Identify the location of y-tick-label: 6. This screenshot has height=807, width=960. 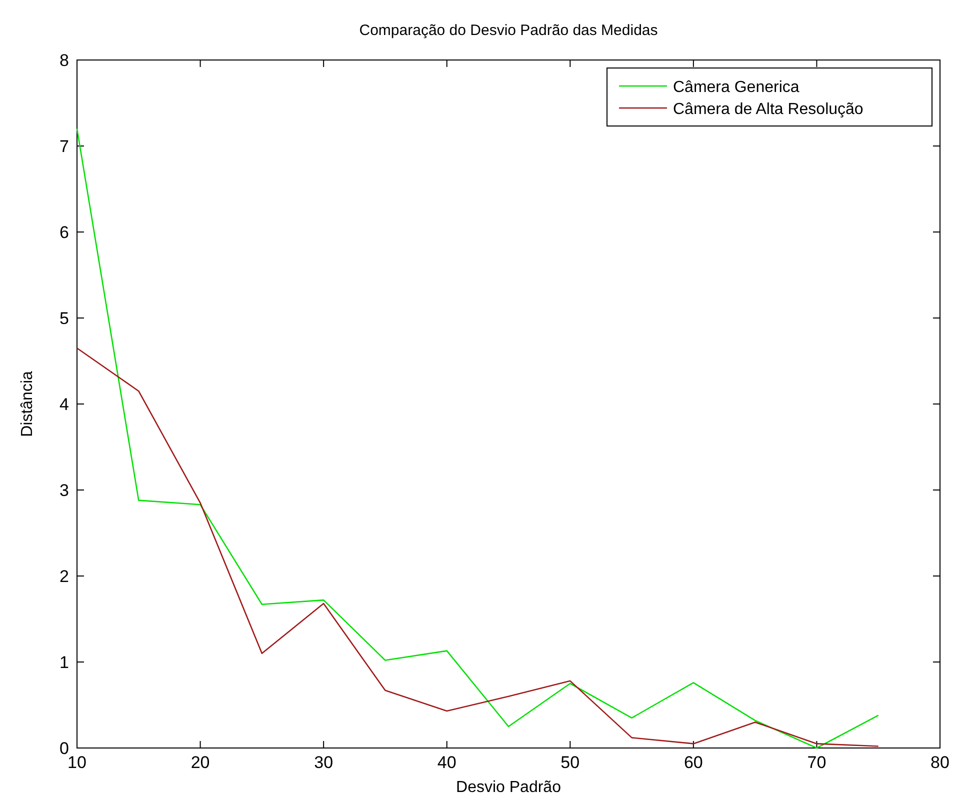
(64, 232).